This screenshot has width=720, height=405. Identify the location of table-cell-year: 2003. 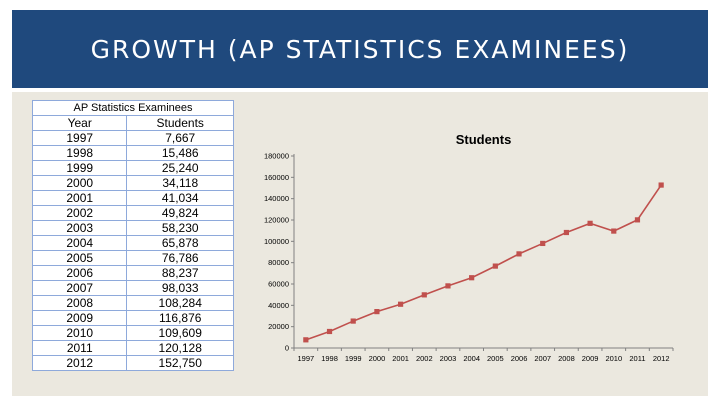
(79, 228).